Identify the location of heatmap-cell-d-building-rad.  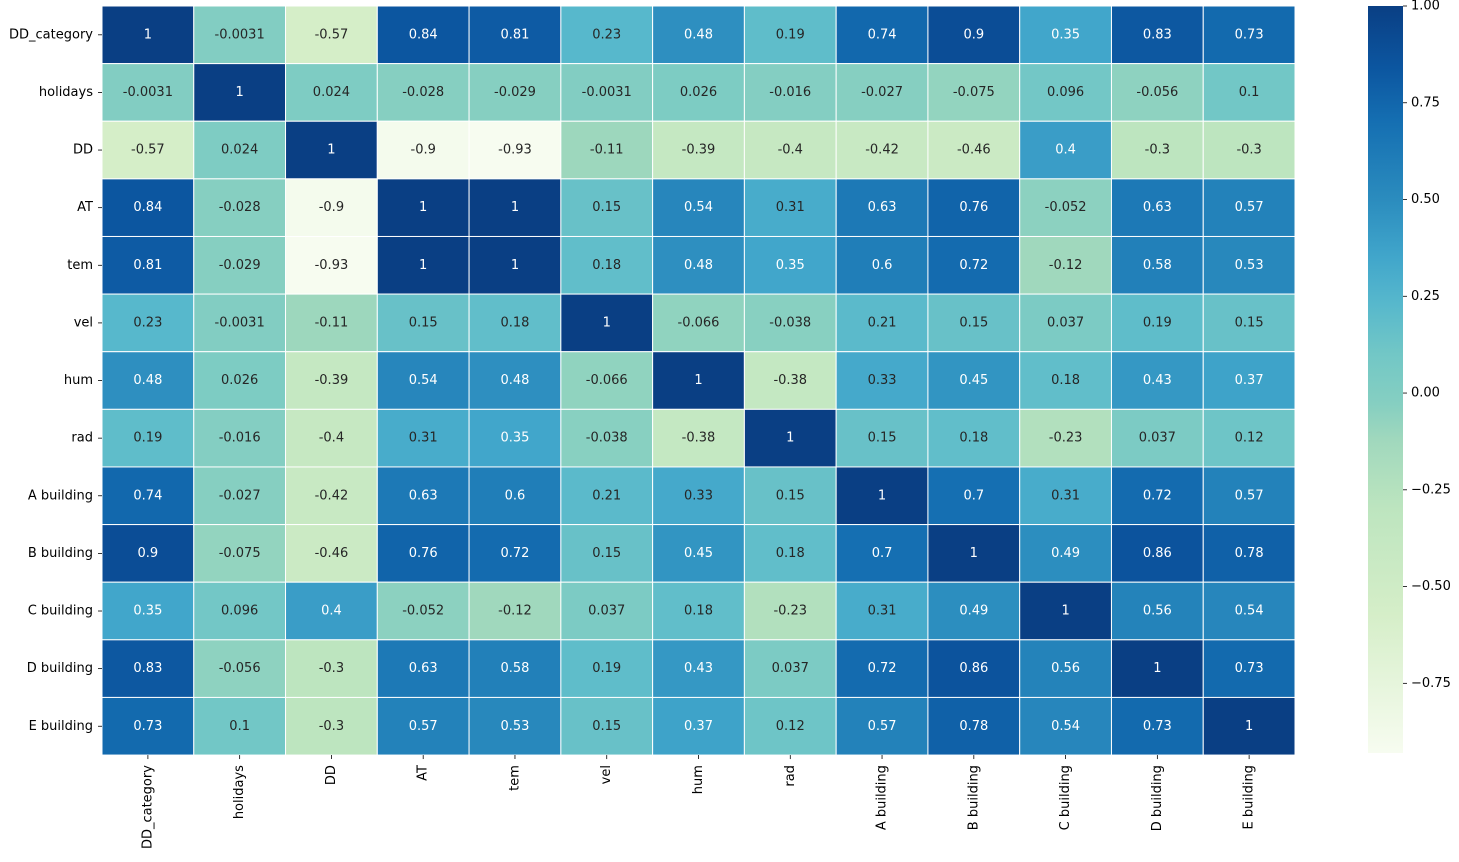
(790, 668).